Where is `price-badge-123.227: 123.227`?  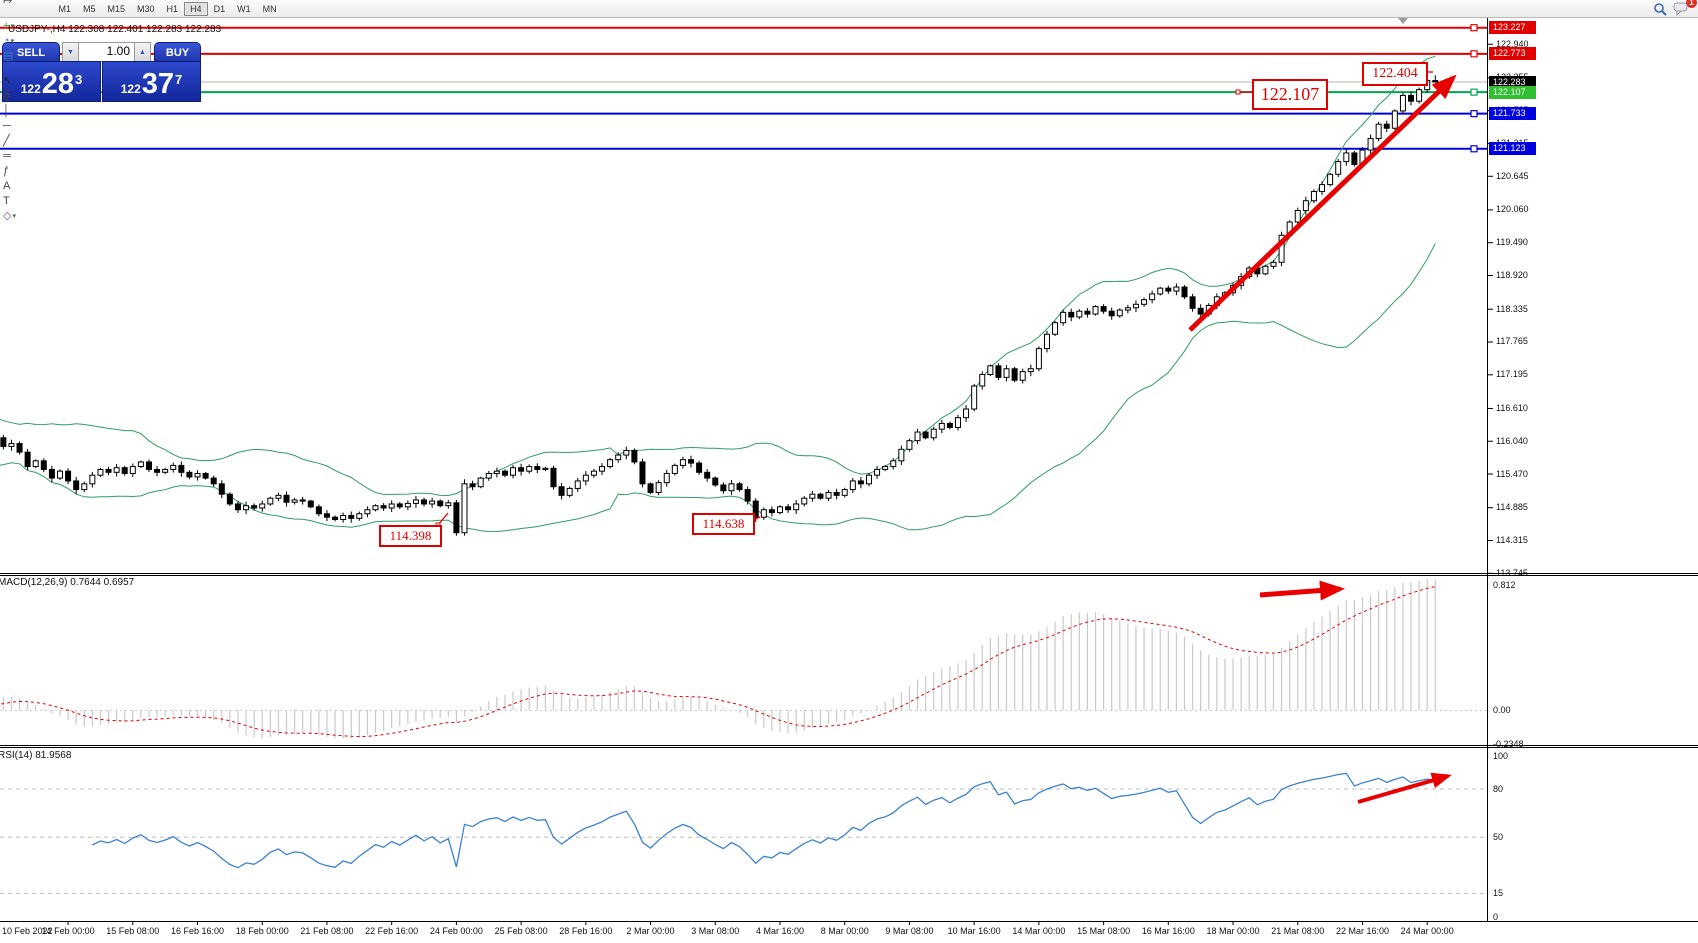 price-badge-123.227: 123.227 is located at coordinates (1512, 28).